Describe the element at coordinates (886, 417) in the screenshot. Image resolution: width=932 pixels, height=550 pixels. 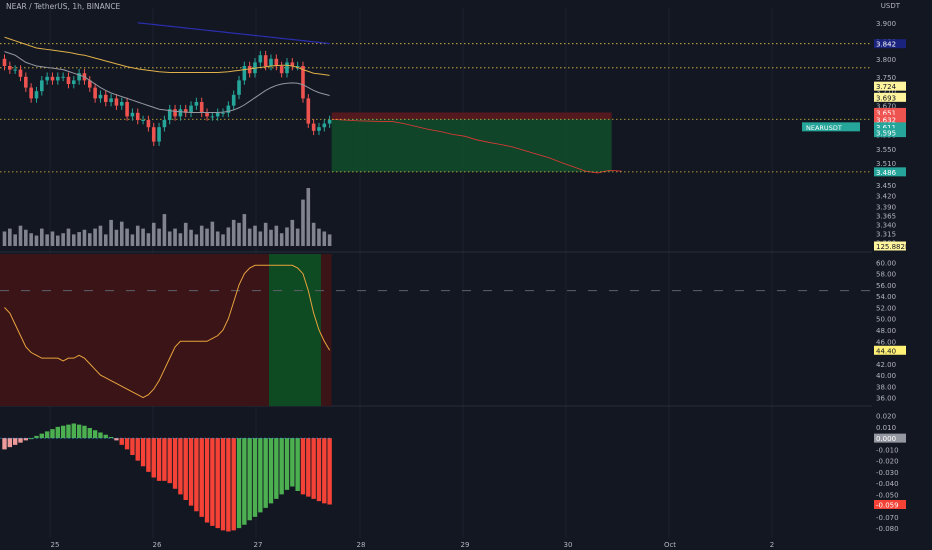
I see `macd-tick: 0.020` at that location.